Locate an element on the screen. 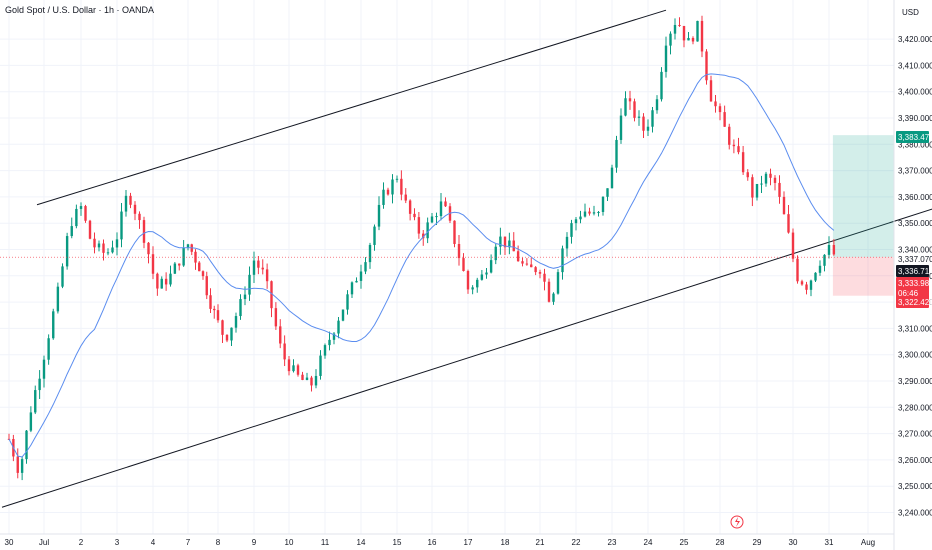  event-marker-icon is located at coordinates (737, 522).